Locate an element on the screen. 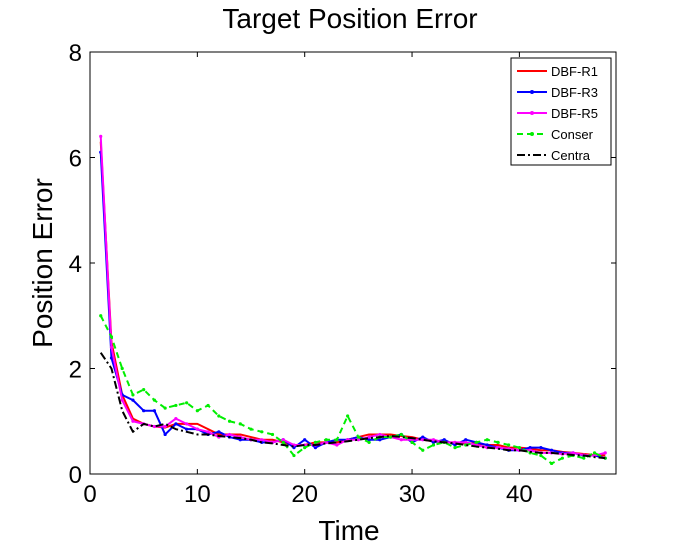 The image size is (681, 550). legend-label: DBF-R3 is located at coordinates (574, 92).